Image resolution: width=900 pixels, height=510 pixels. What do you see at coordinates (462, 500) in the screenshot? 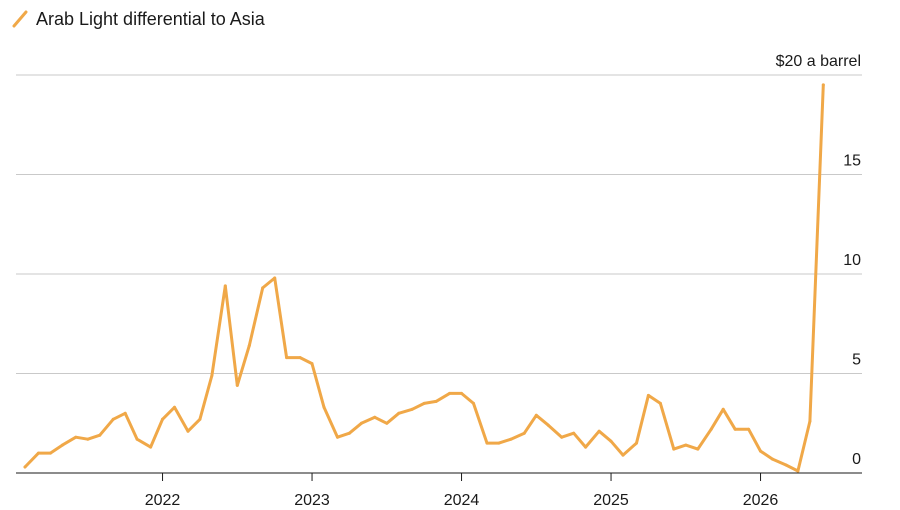
I see `x-tick-label-2024: 2024` at bounding box center [462, 500].